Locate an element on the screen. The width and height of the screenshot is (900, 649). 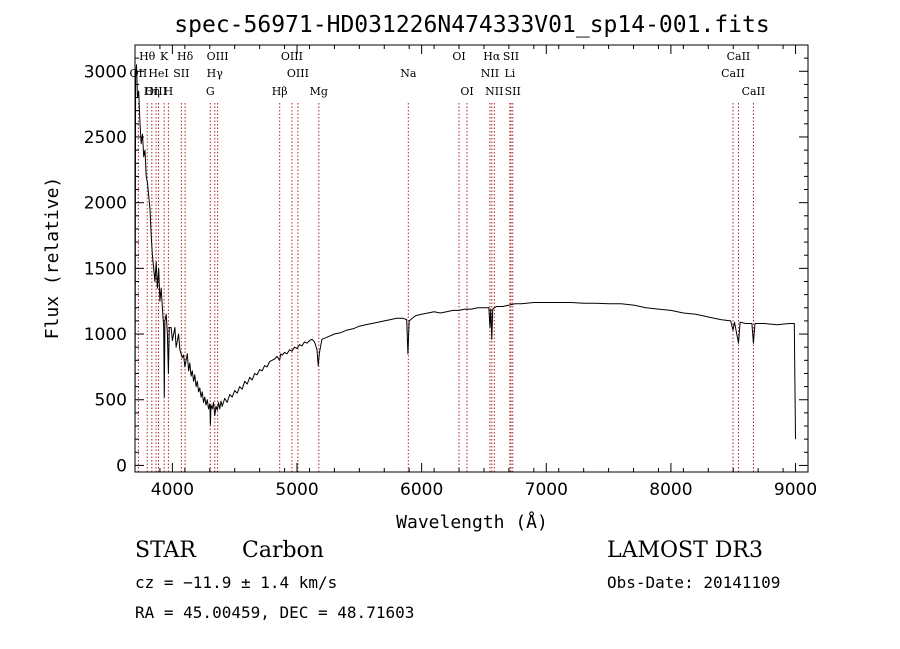
spectral-line-label: Mg is located at coordinates (319, 91).